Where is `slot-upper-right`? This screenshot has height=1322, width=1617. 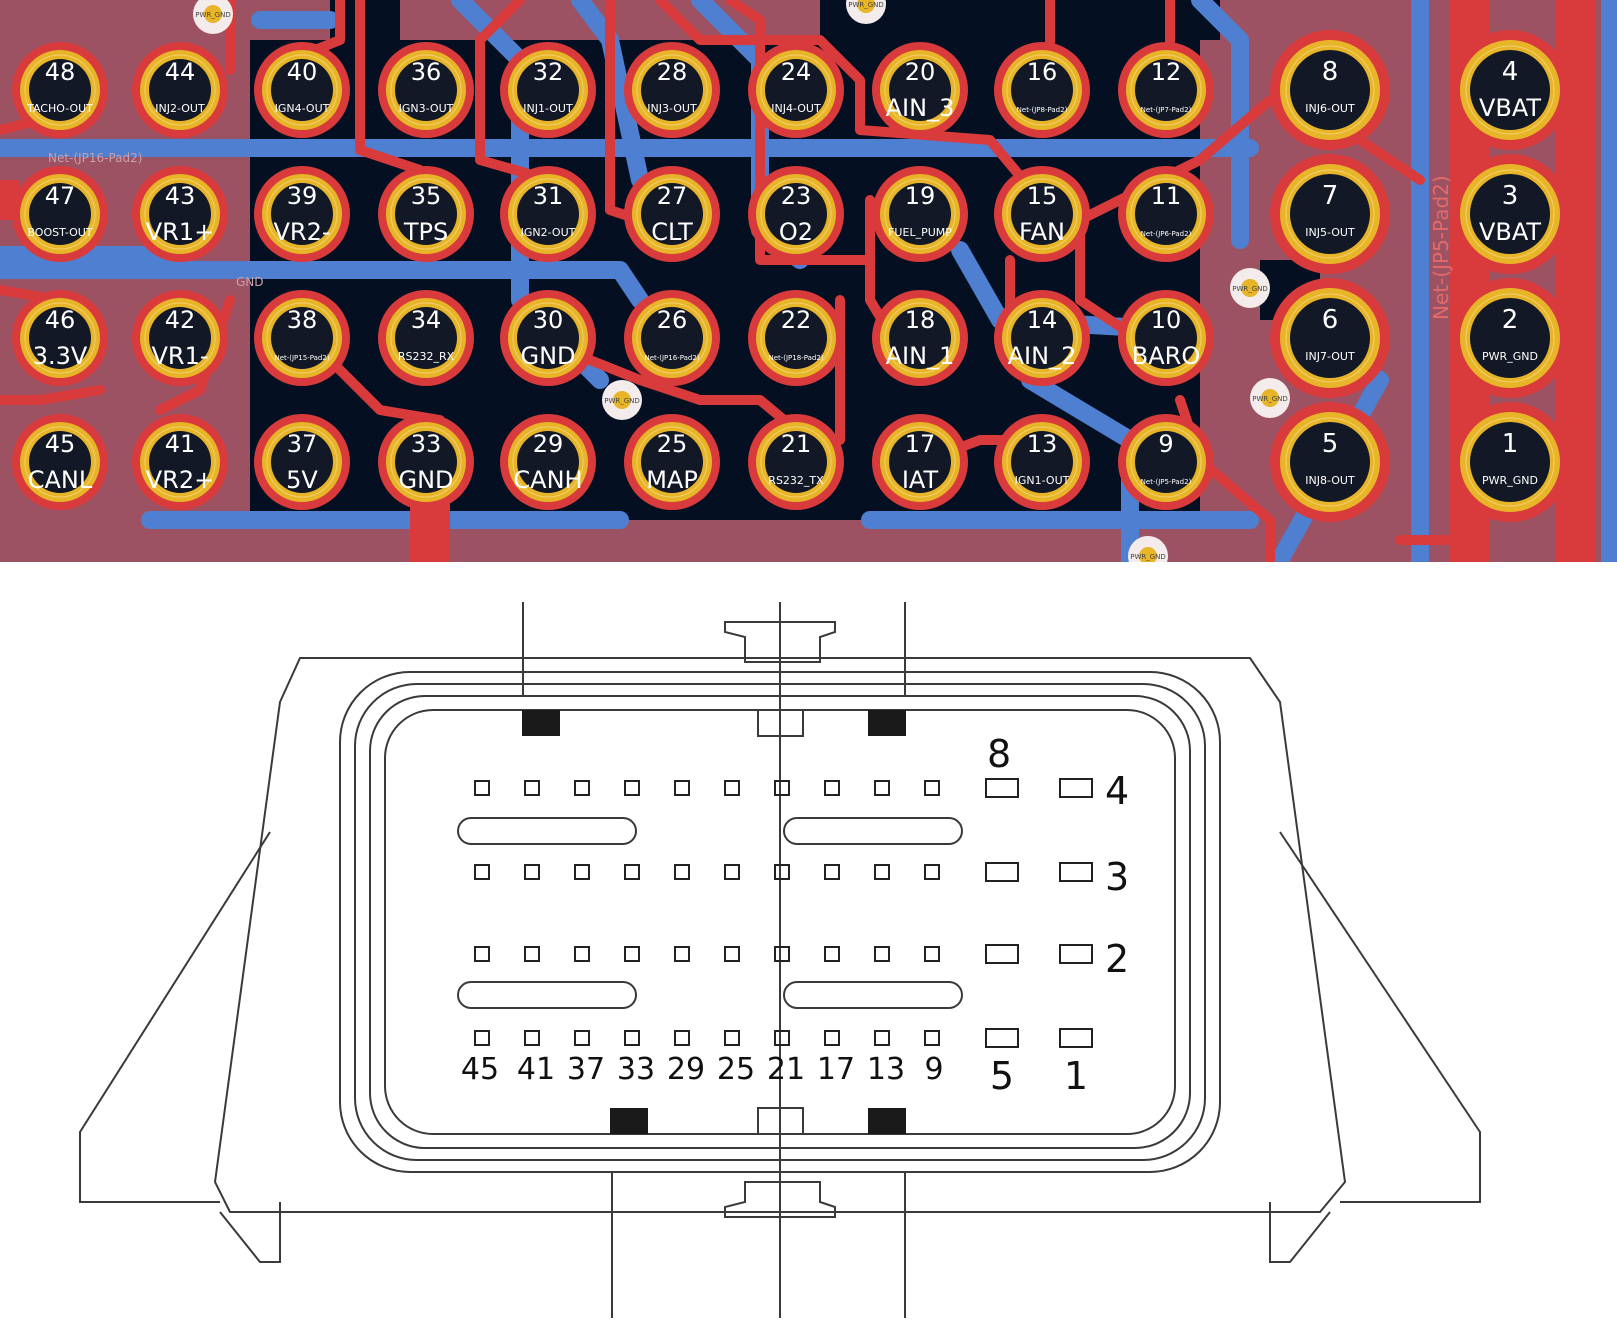 slot-upper-right is located at coordinates (873, 831).